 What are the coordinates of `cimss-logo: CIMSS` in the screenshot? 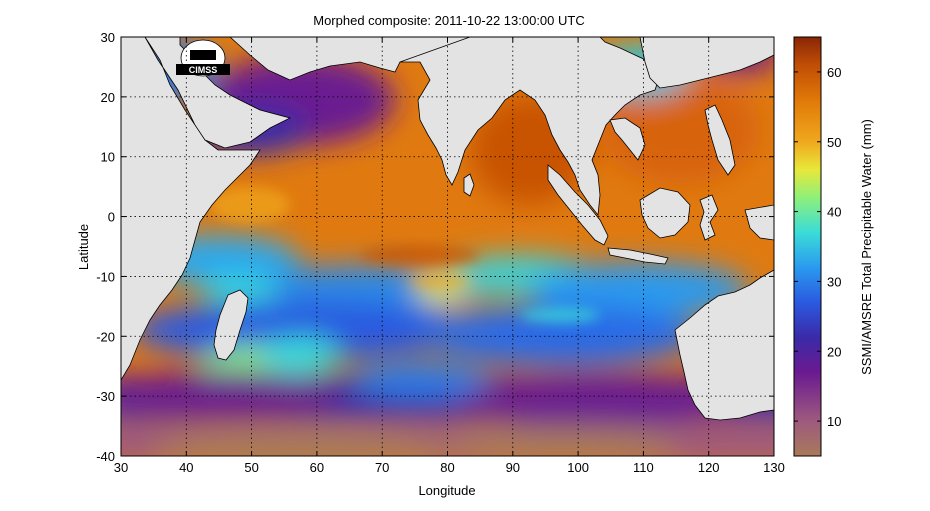 It's located at (203, 58).